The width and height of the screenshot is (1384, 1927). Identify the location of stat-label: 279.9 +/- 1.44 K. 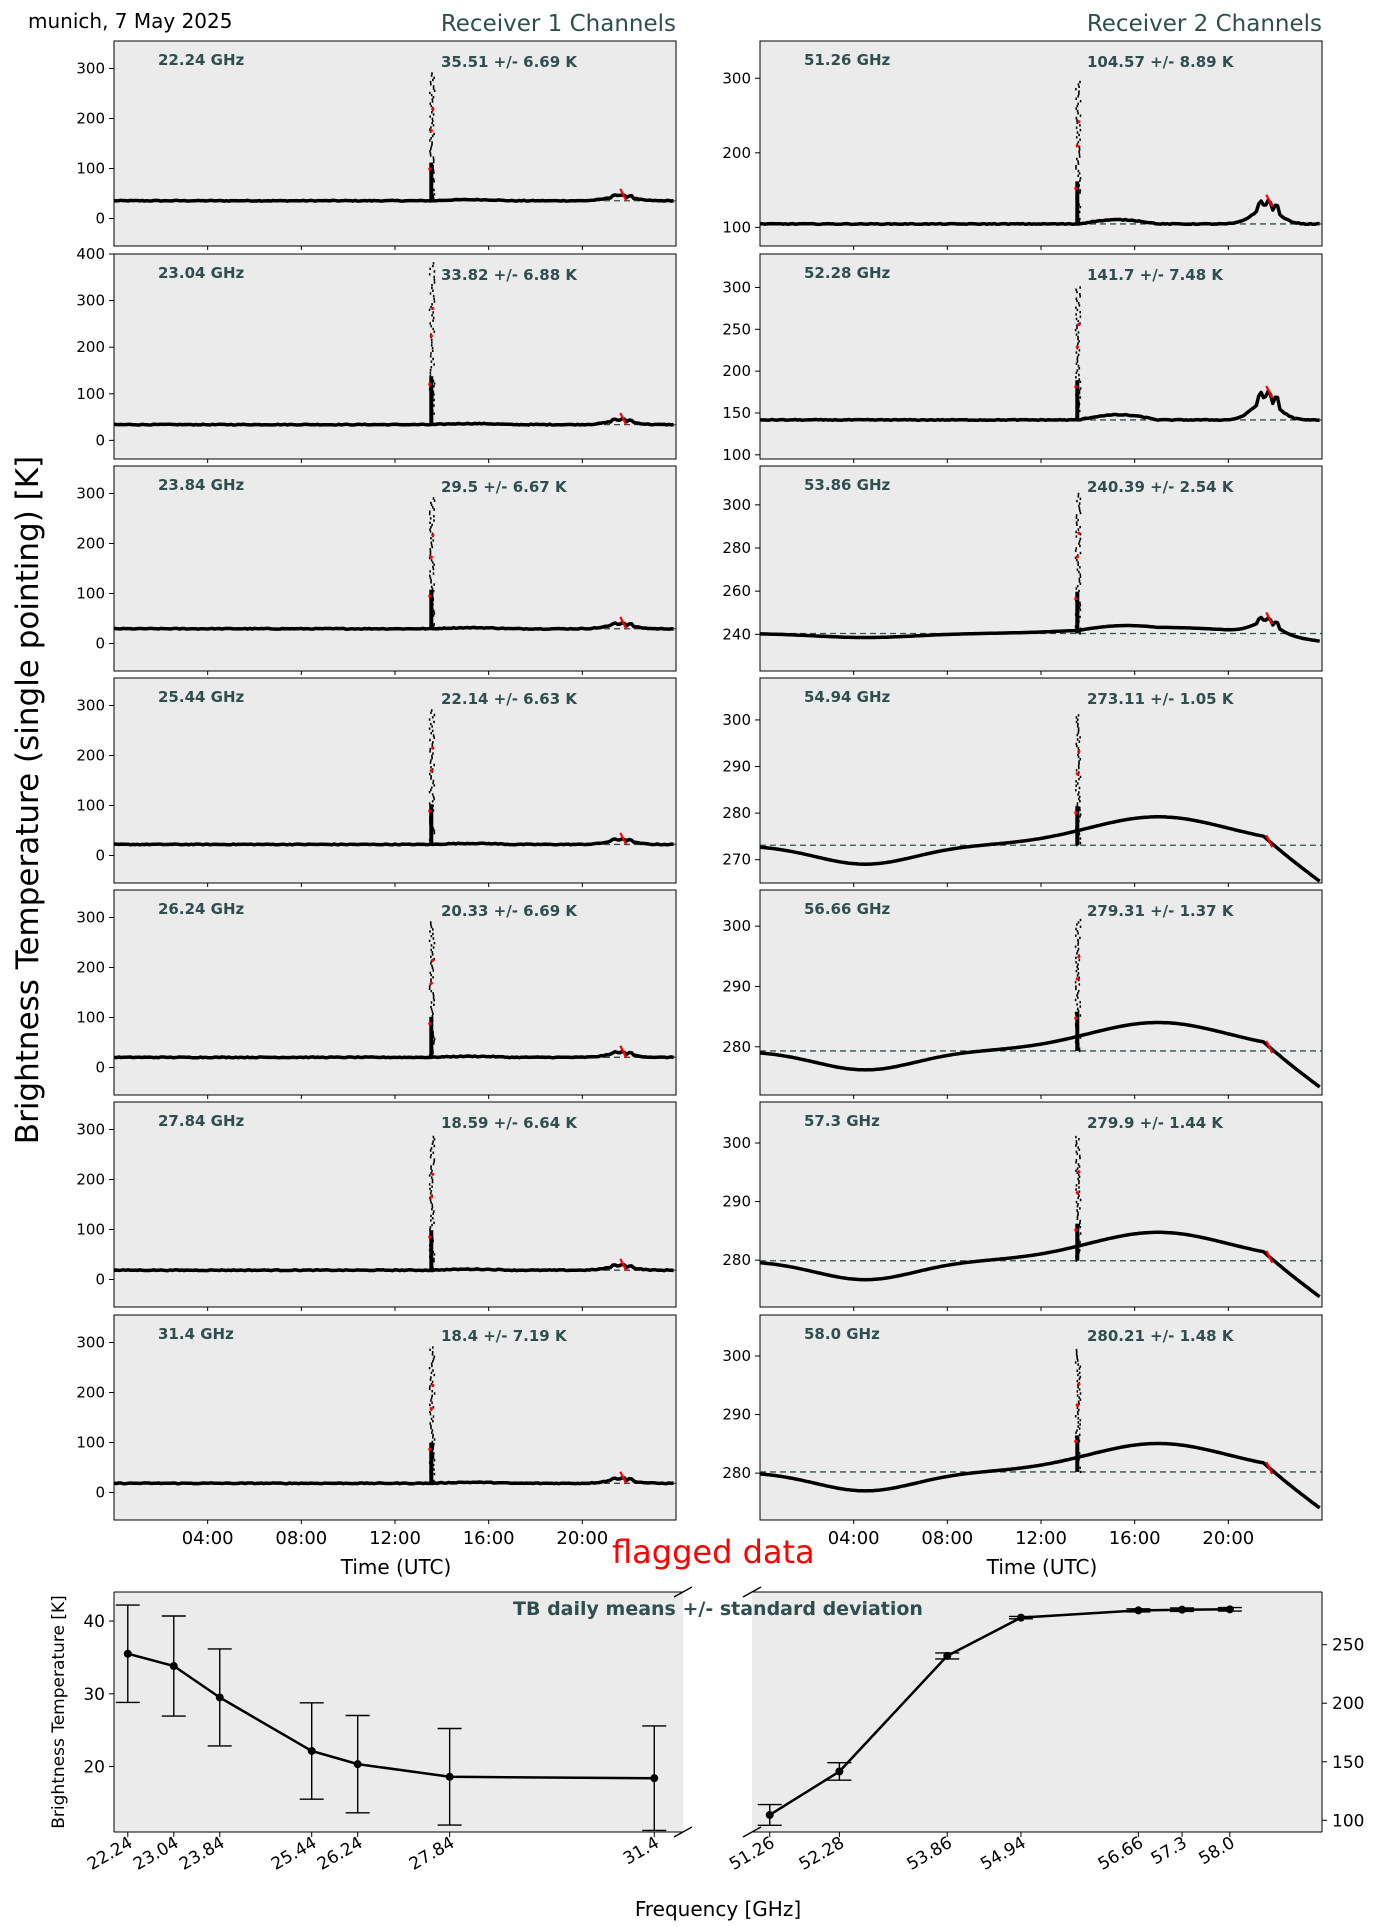
(1155, 1123).